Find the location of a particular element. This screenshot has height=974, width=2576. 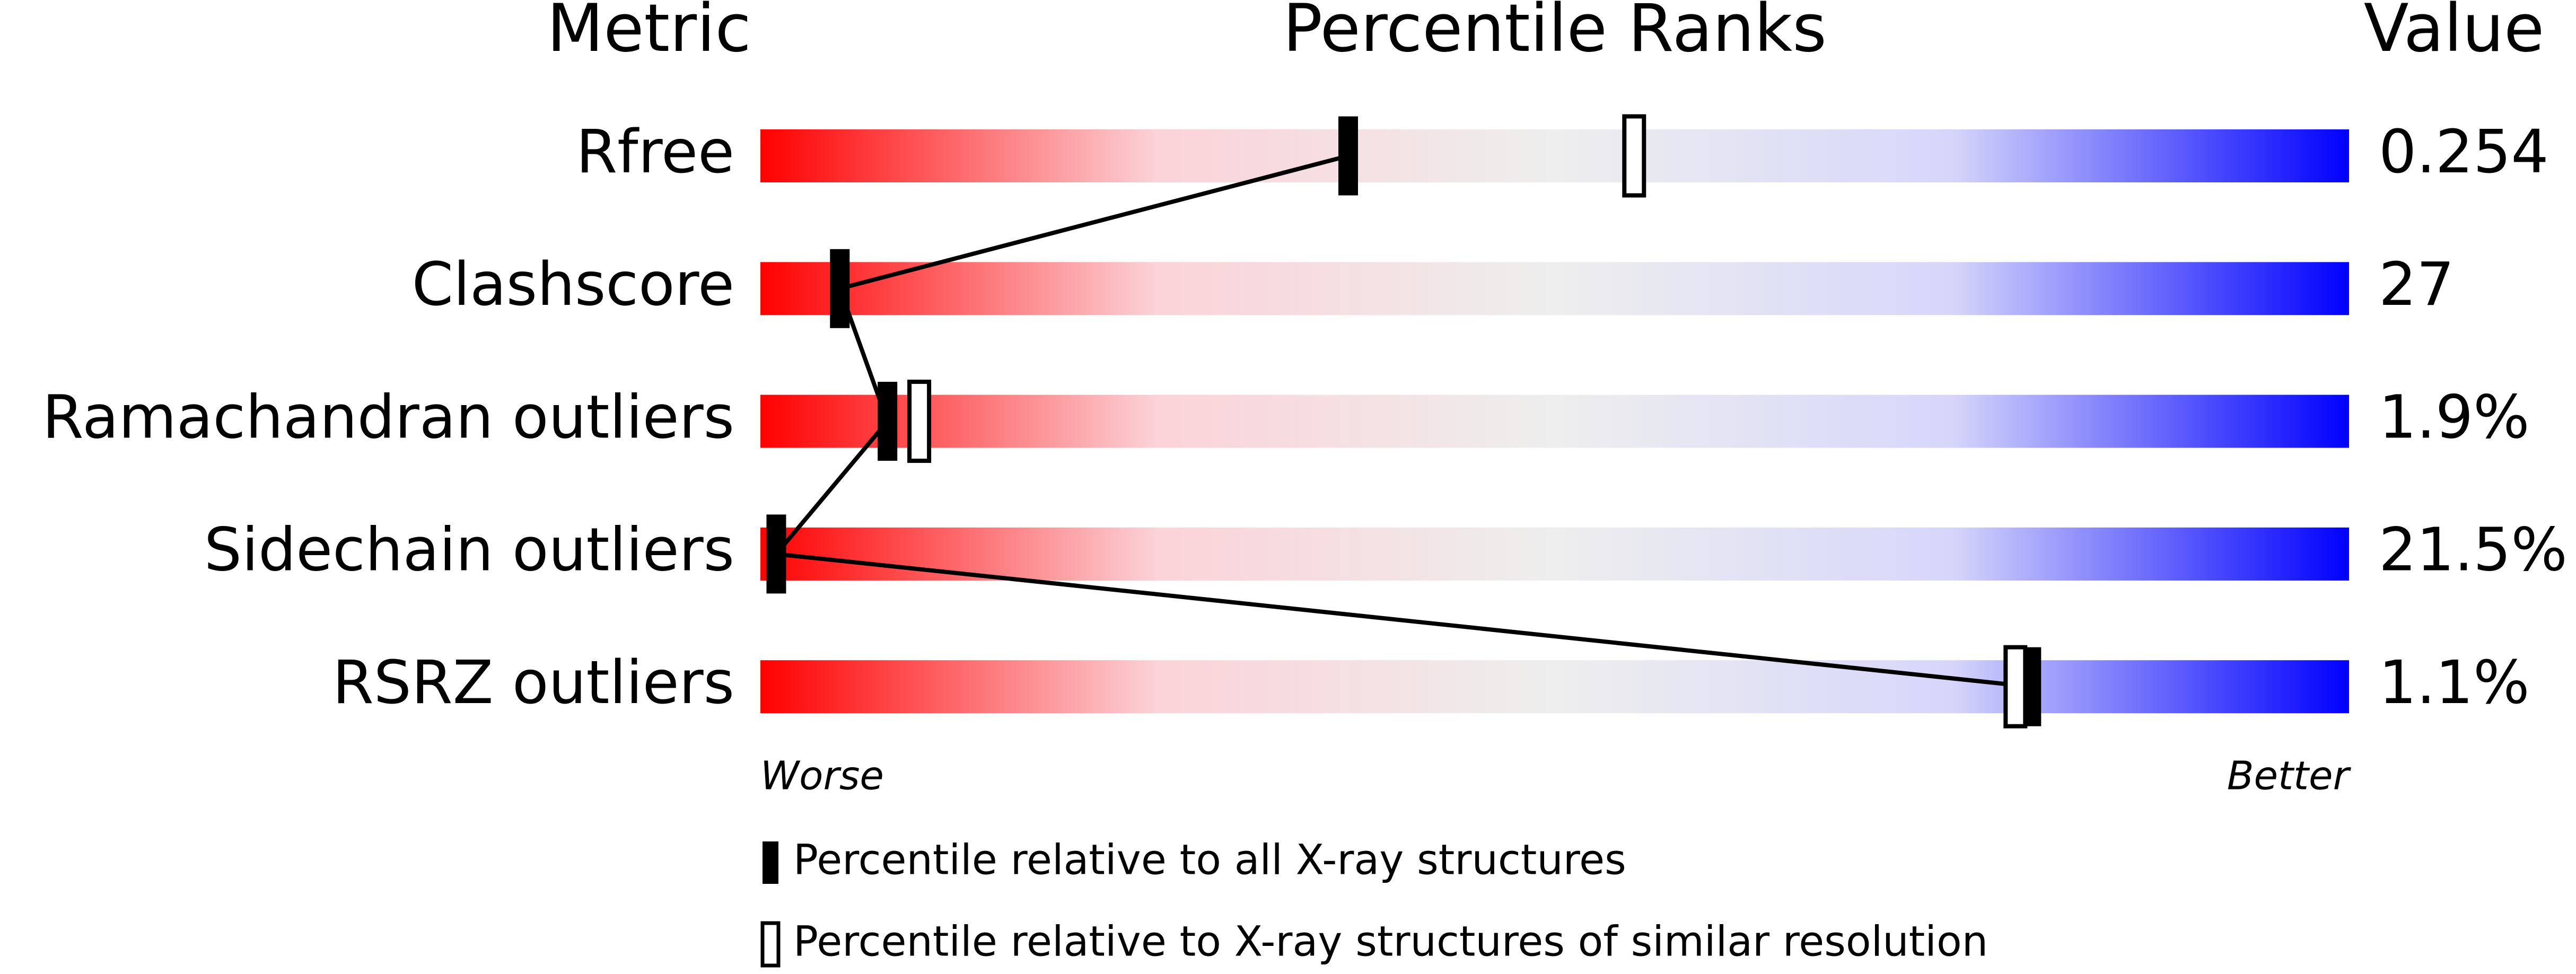

value-header: Value is located at coordinates (2454, 33).